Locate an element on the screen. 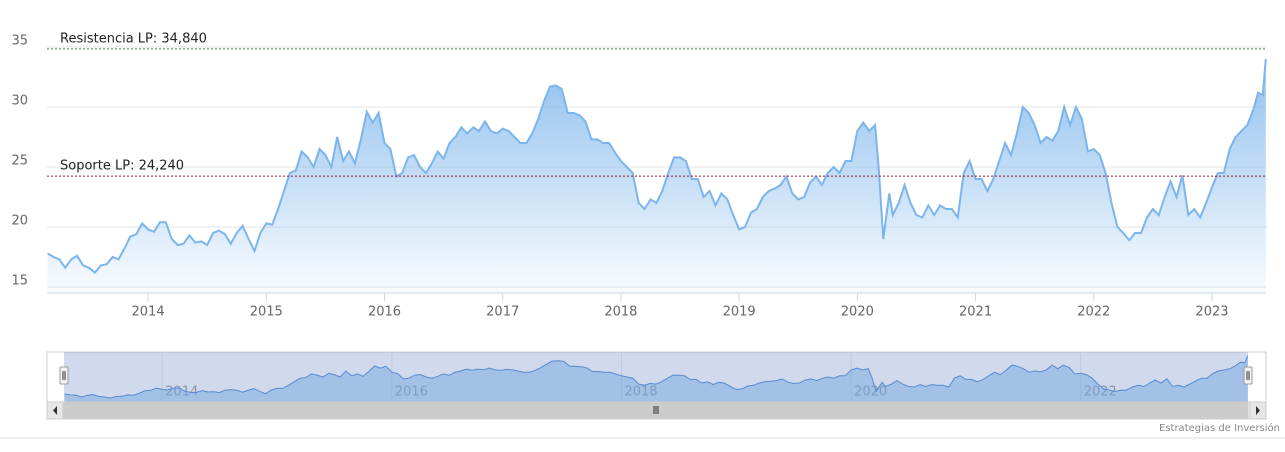 The height and width of the screenshot is (452, 1285). y-tick-label: 25 is located at coordinates (19, 161).